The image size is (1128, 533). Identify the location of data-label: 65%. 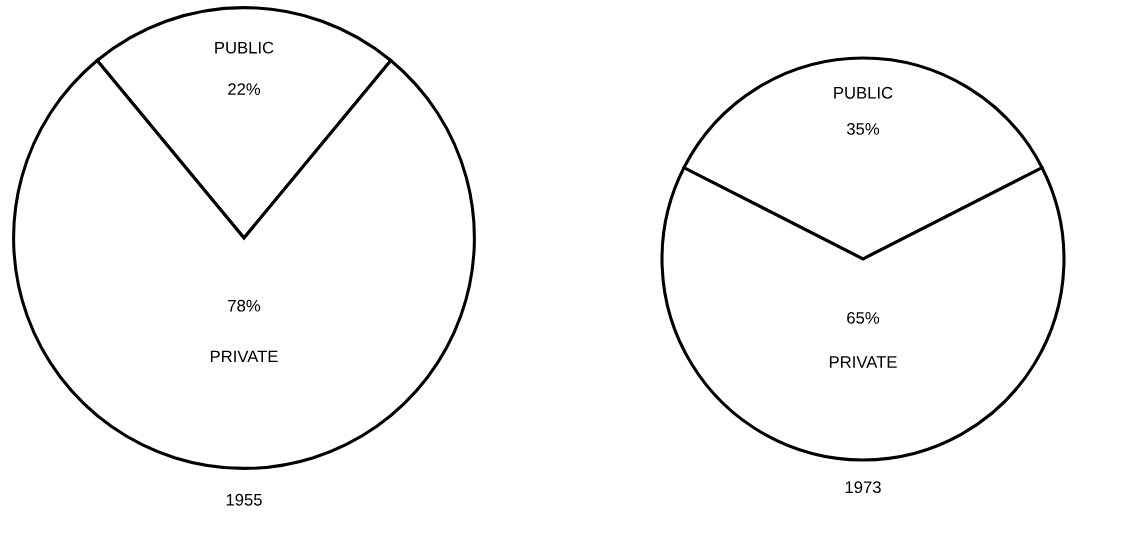
(863, 317).